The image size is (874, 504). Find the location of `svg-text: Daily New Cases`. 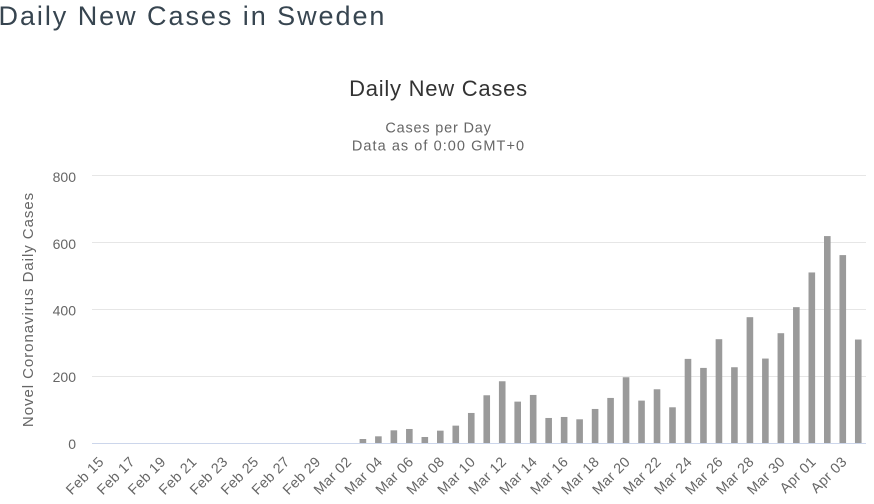

svg-text: Daily New Cases is located at coordinates (438, 88).